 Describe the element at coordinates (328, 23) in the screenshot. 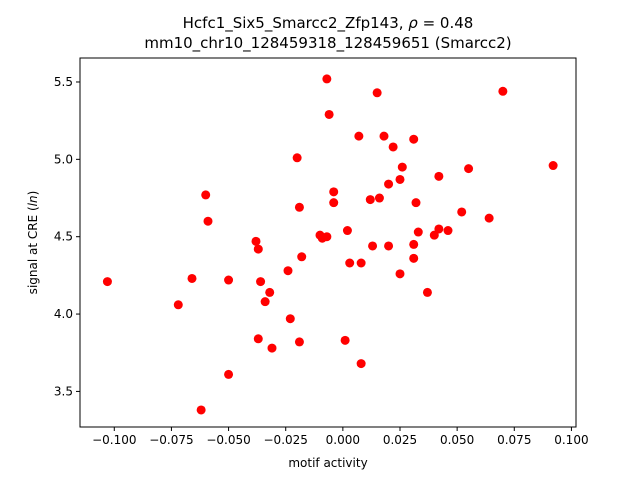

I see `chart-title-line1: Hcfc1_Six5_Smarcc2_Zfp143, ρ = 0.48` at that location.